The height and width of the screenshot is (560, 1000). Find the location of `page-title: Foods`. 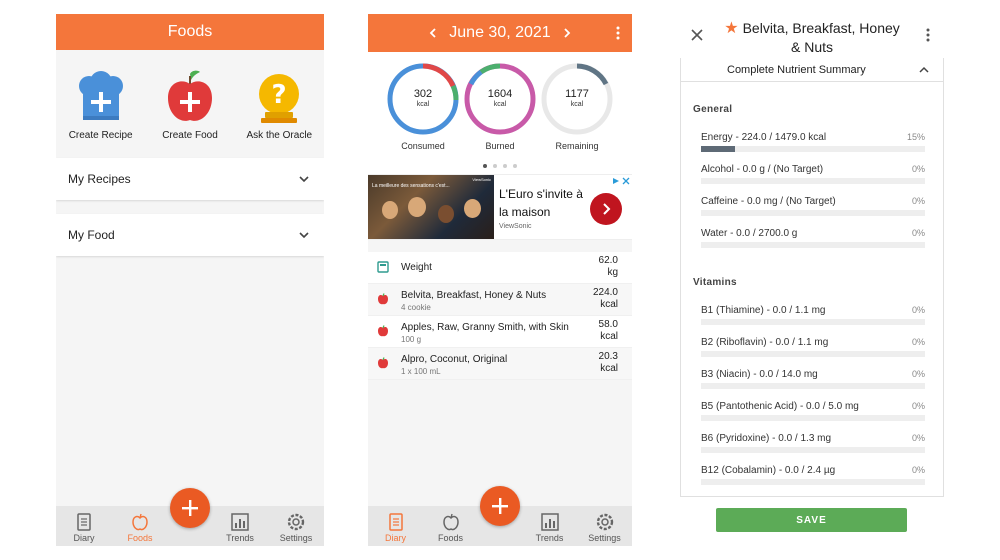

page-title: Foods is located at coordinates (190, 31).